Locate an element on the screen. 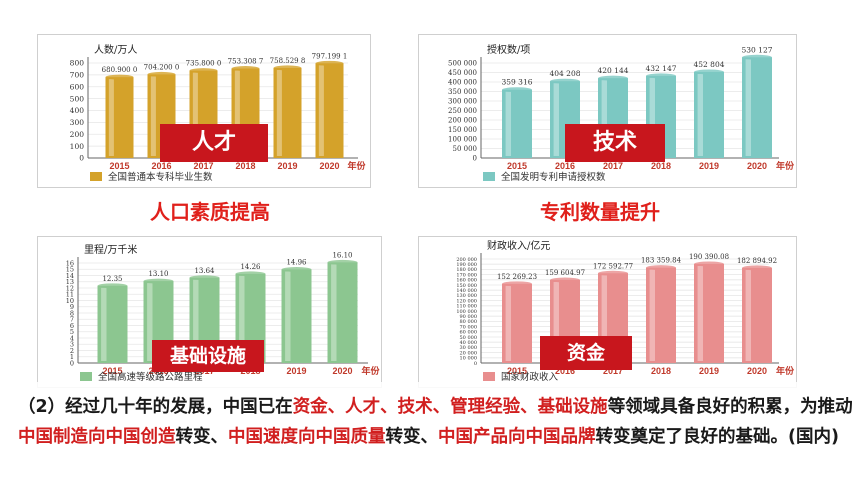  bar-value-label: 190 390.08 is located at coordinates (709, 257).